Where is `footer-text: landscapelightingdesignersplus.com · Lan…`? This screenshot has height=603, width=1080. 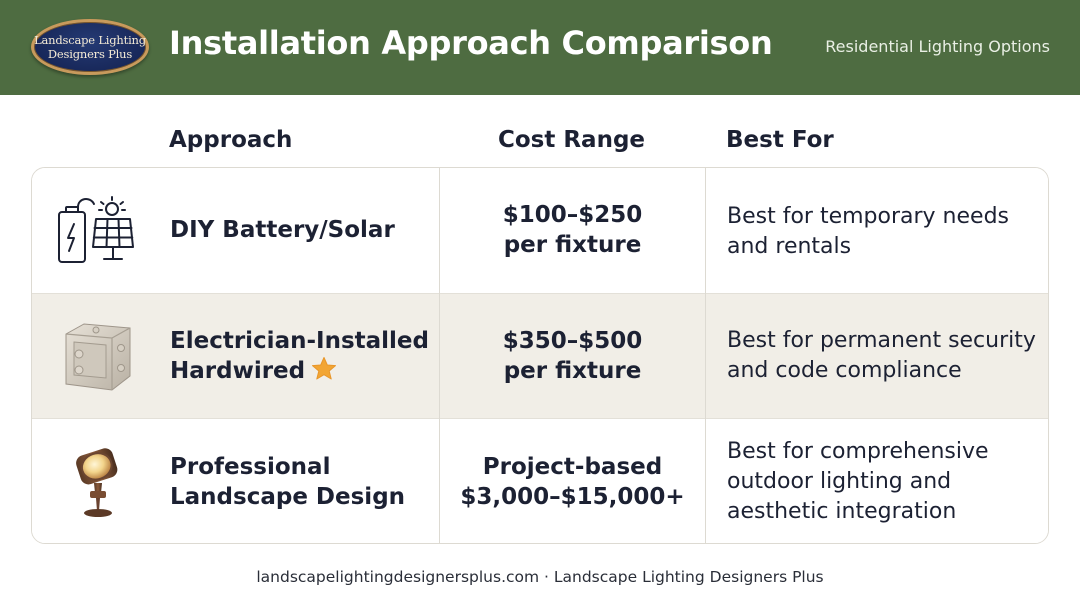
footer-text: landscapelightingdesignersplus.com · Lan… is located at coordinates (540, 577).